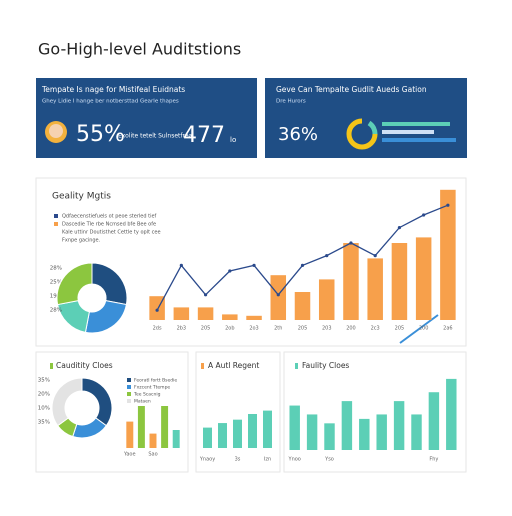 This screenshot has height=516, width=512. What do you see at coordinates (278, 329) in the screenshot?
I see `x-tick-label: 2th` at bounding box center [278, 329].